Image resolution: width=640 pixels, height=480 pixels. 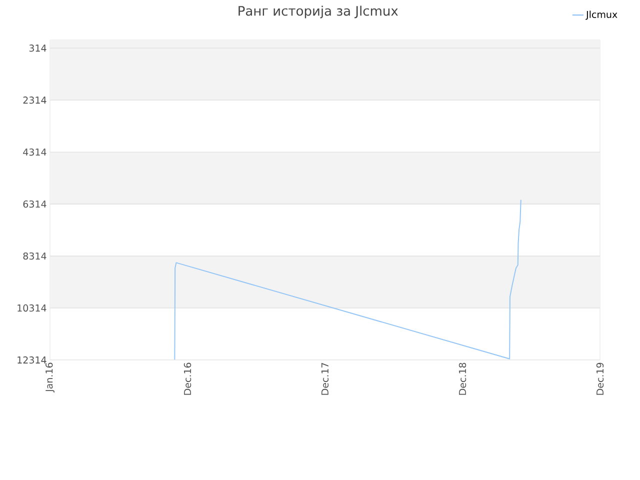 I want to click on y-tick-label: 10314, so click(x=32, y=308).